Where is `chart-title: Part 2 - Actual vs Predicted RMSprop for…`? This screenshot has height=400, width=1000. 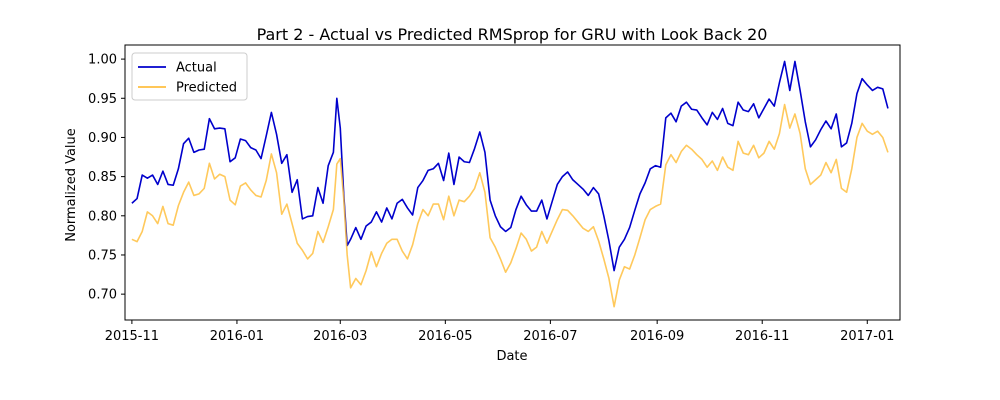
chart-title: Part 2 - Actual vs Predicted RMSprop for… is located at coordinates (512, 34).